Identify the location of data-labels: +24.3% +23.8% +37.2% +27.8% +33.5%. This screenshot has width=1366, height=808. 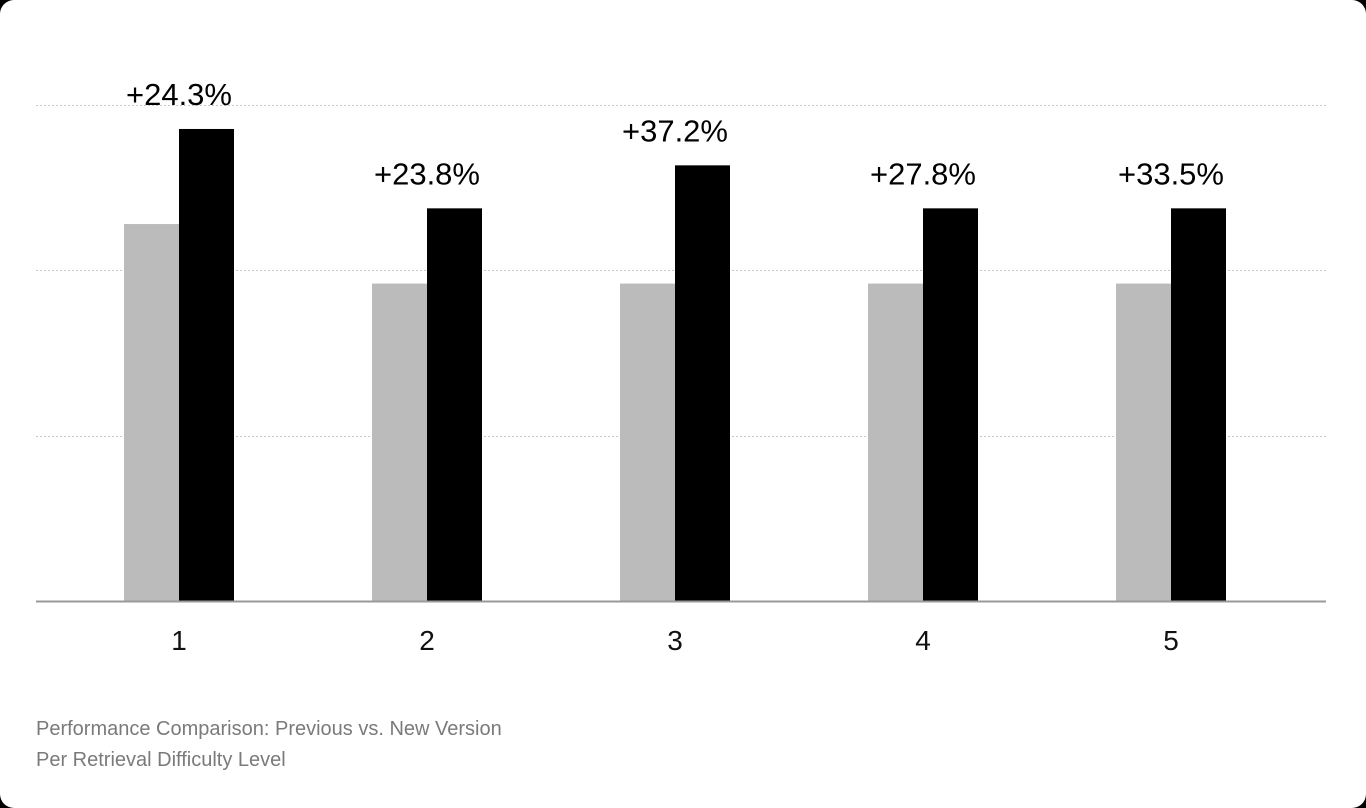
(675, 134).